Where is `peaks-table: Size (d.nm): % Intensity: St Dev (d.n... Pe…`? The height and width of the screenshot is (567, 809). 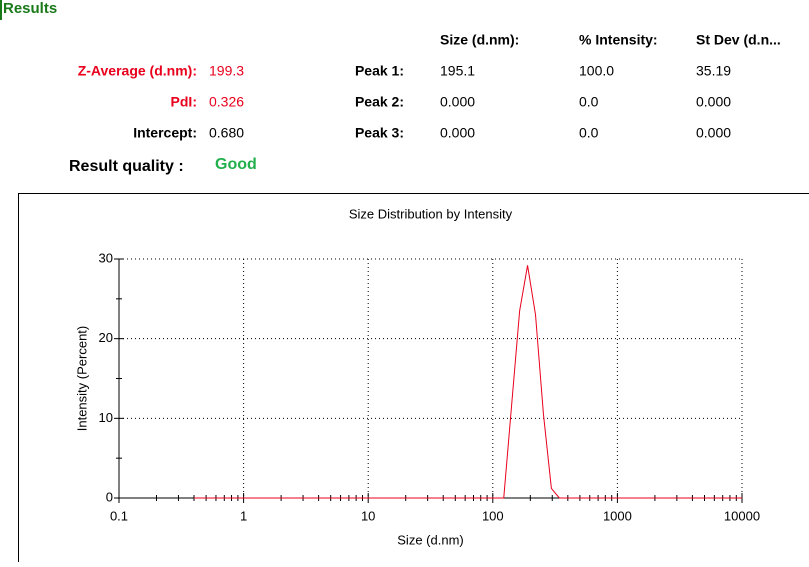
peaks-table: Size (d.nm): % Intensity: St Dev (d.n... Pe… is located at coordinates (568, 86).